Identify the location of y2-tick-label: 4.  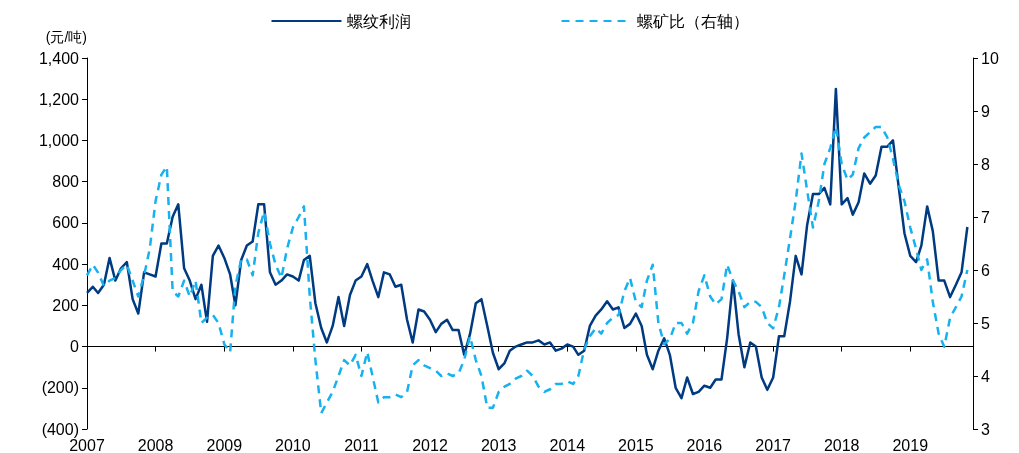
(985, 376).